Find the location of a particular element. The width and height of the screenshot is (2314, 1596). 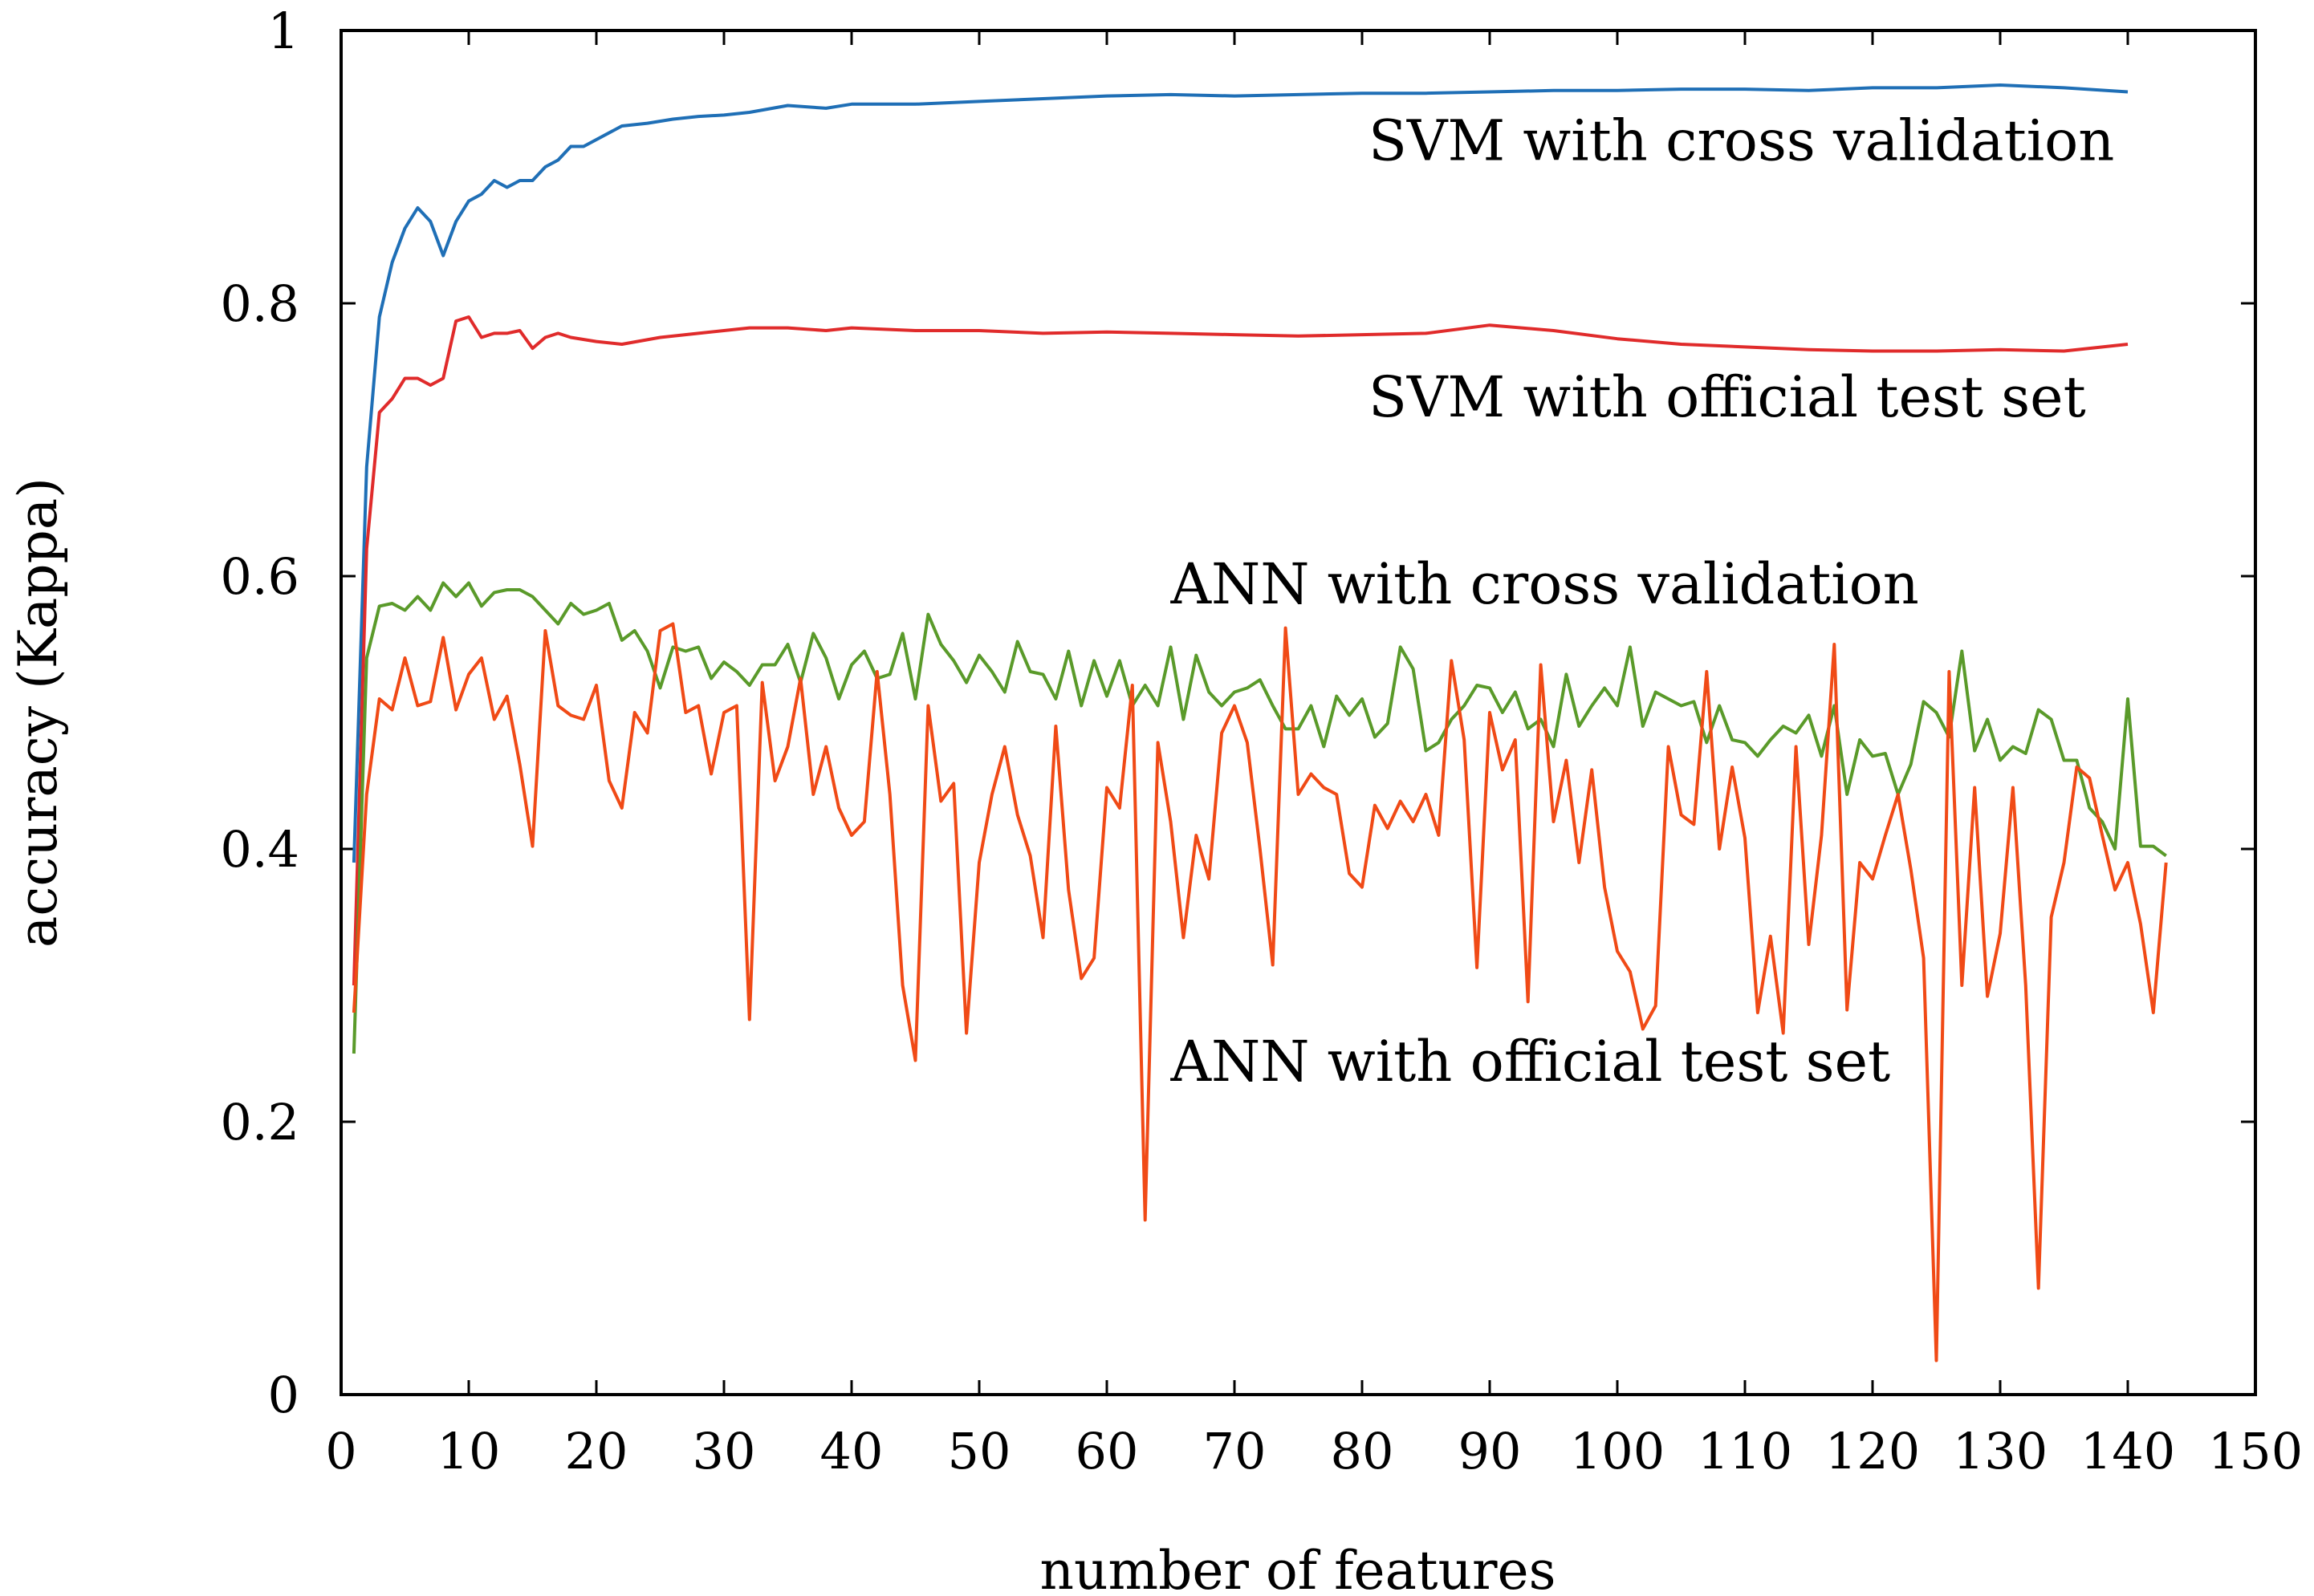

x-tick-label: 140 is located at coordinates (2127, 1451).